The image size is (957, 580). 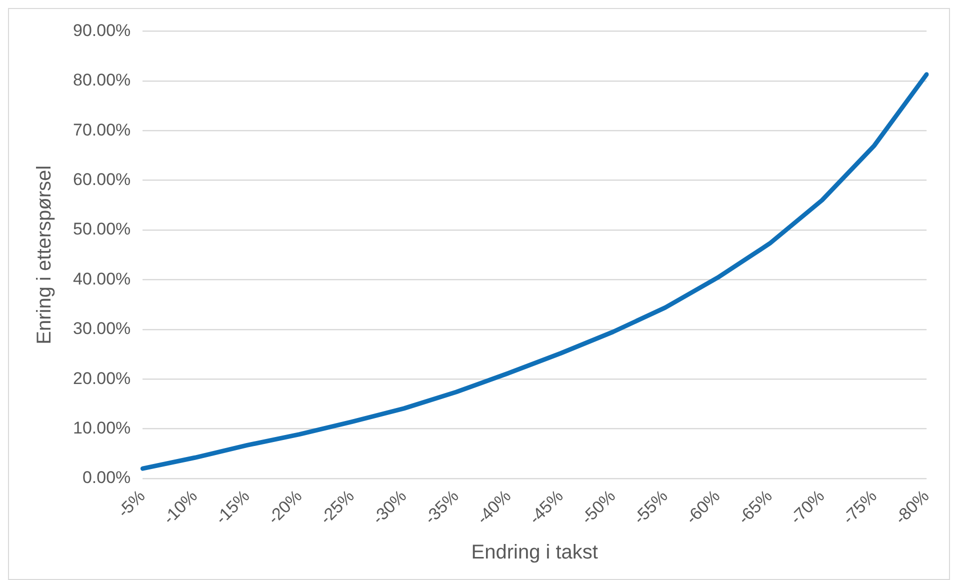 I want to click on y-tick-label: 70.00%, so click(x=101, y=130).